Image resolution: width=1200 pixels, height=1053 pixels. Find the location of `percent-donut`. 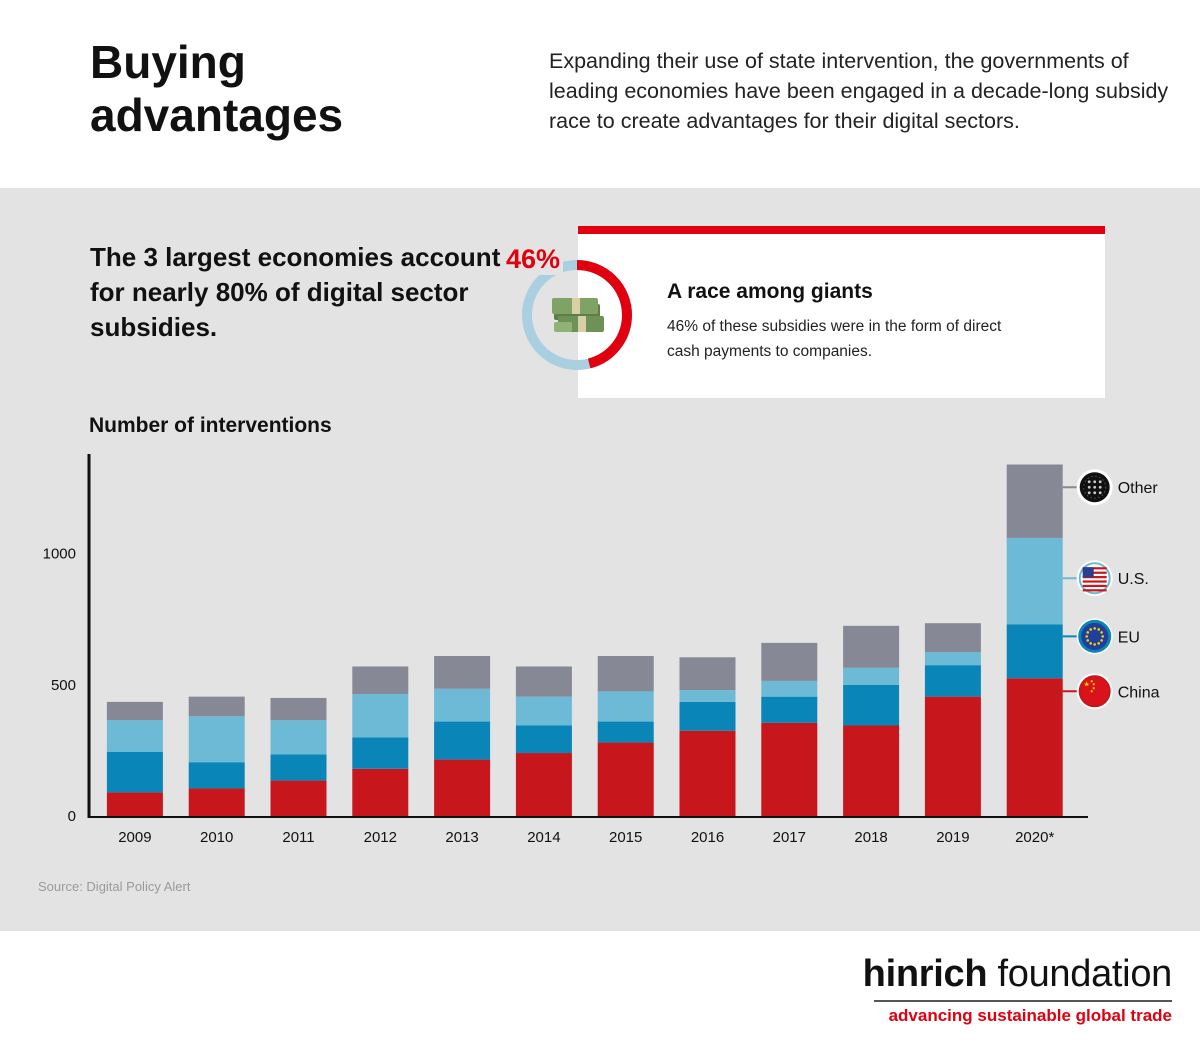

percent-donut is located at coordinates (577, 315).